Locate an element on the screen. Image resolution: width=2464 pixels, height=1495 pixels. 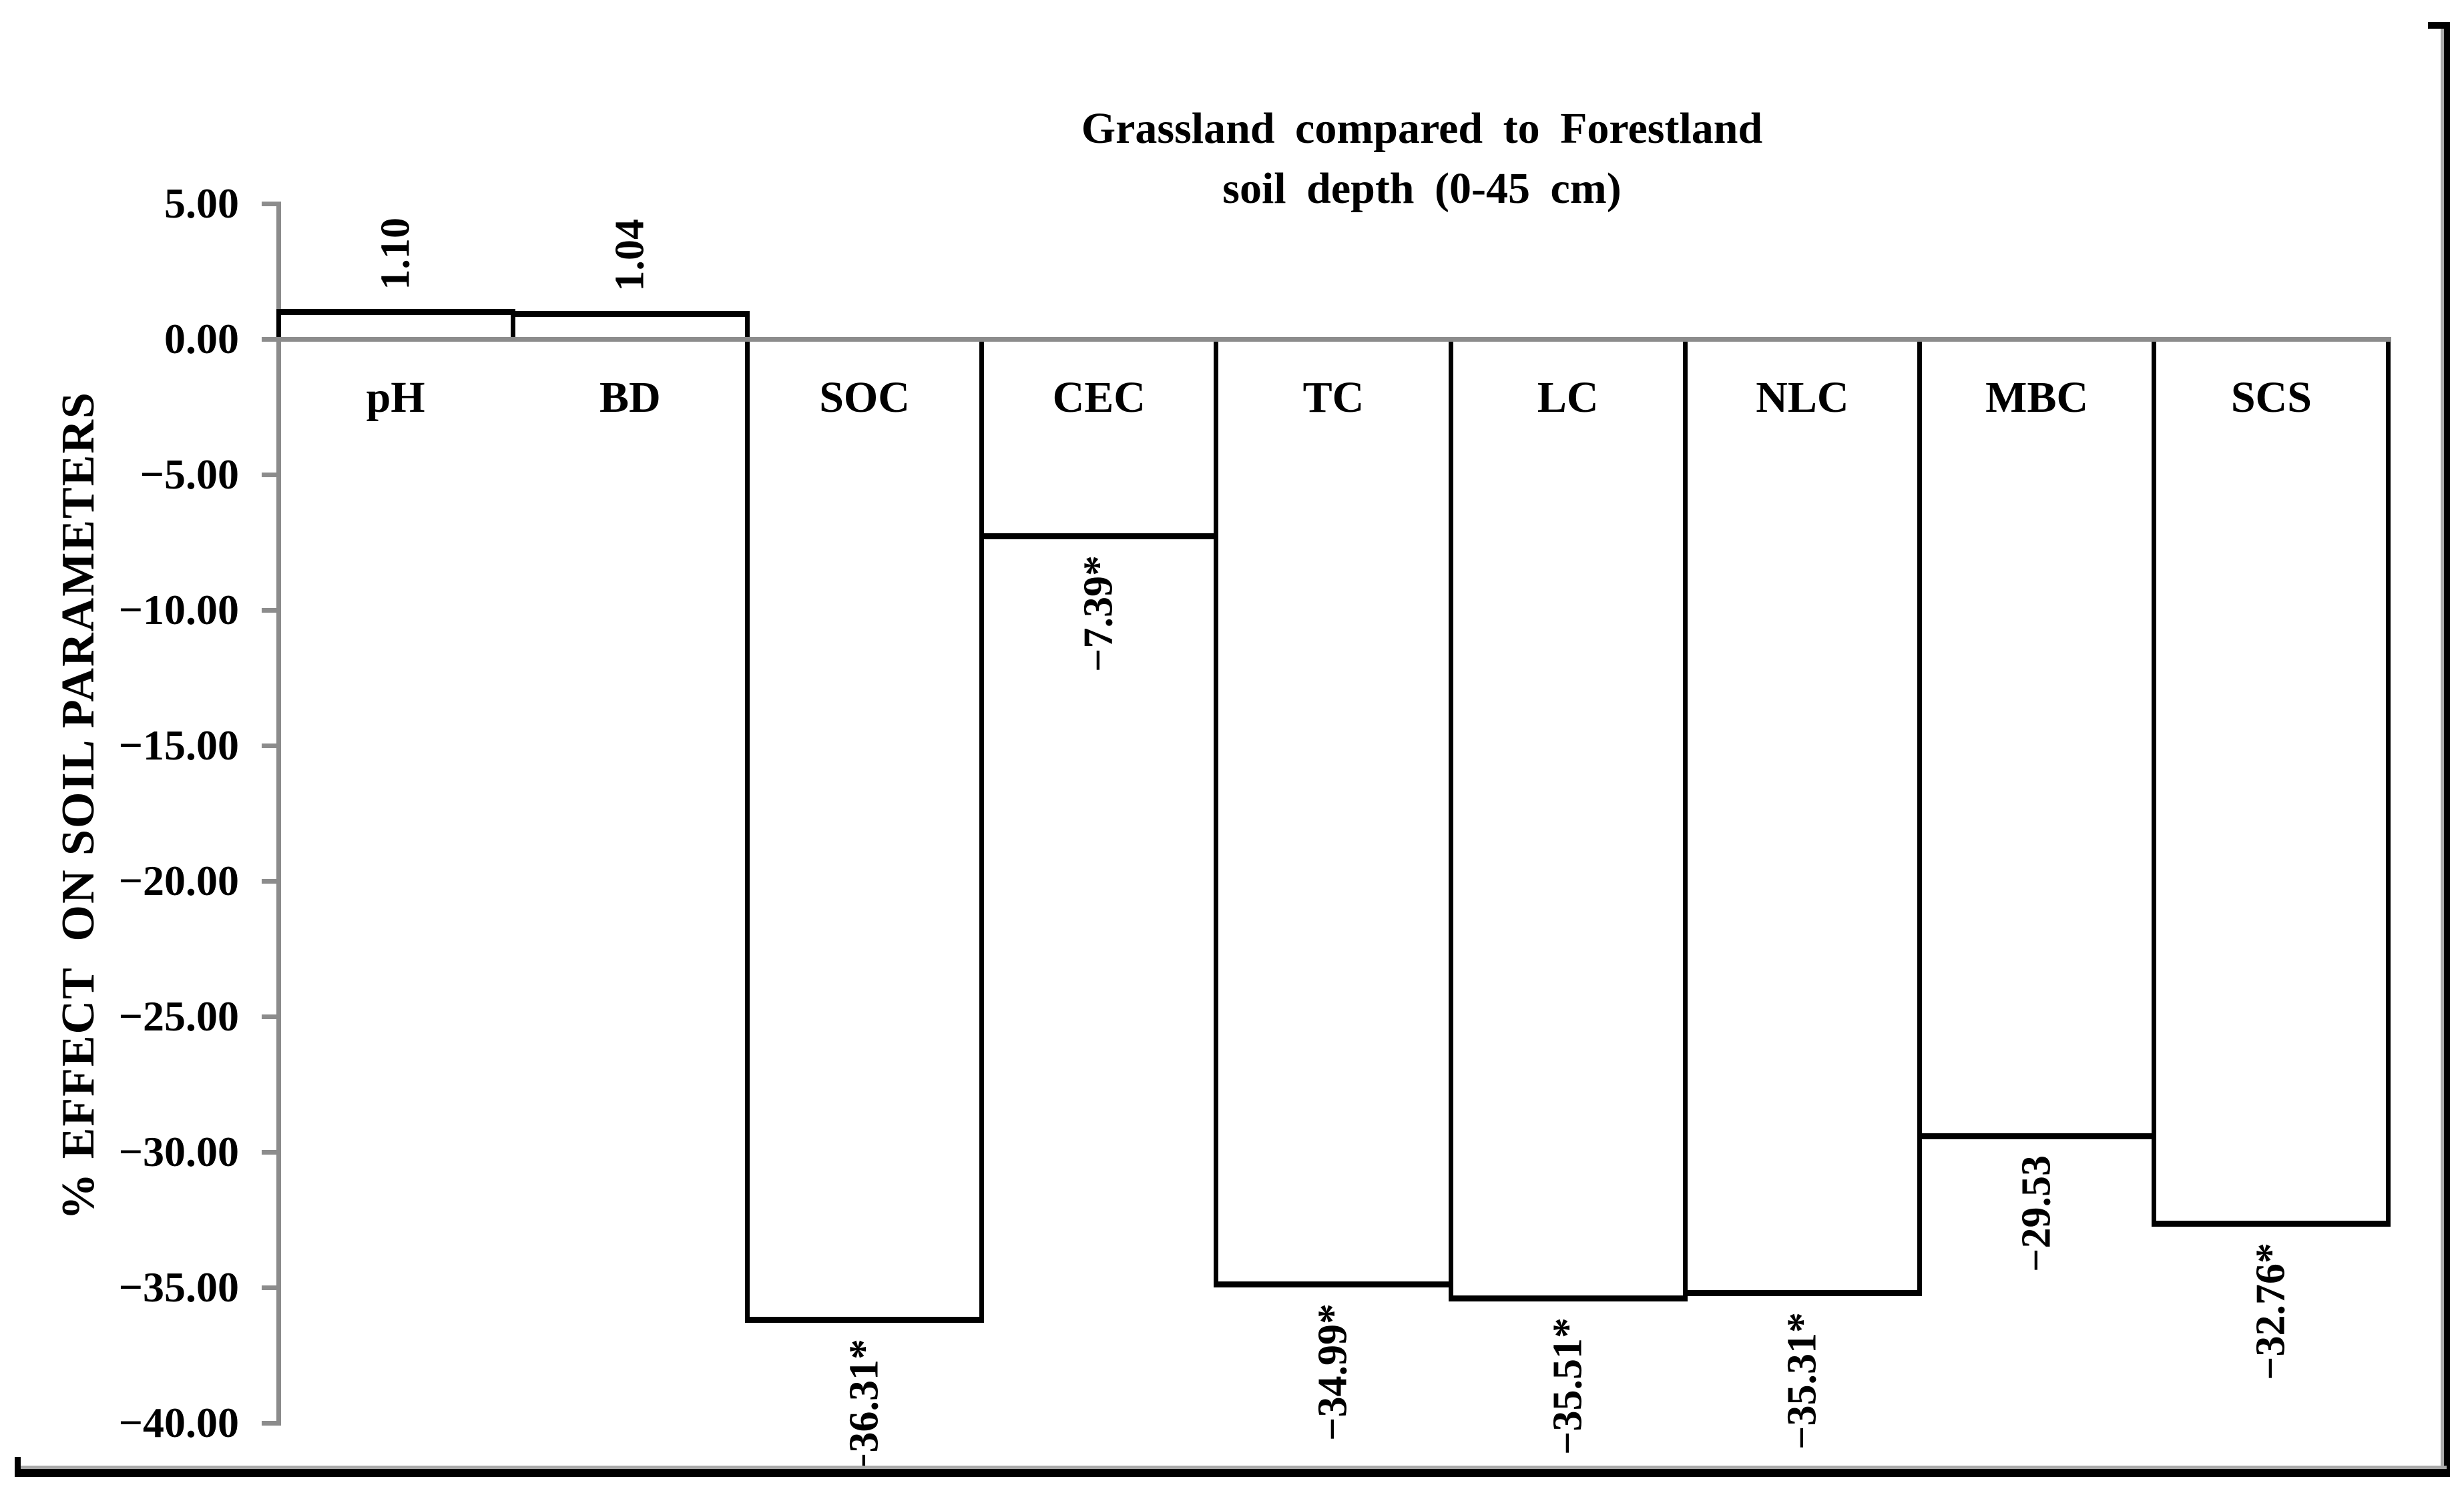
y-tick-label: −25.00 is located at coordinates (179, 1016).